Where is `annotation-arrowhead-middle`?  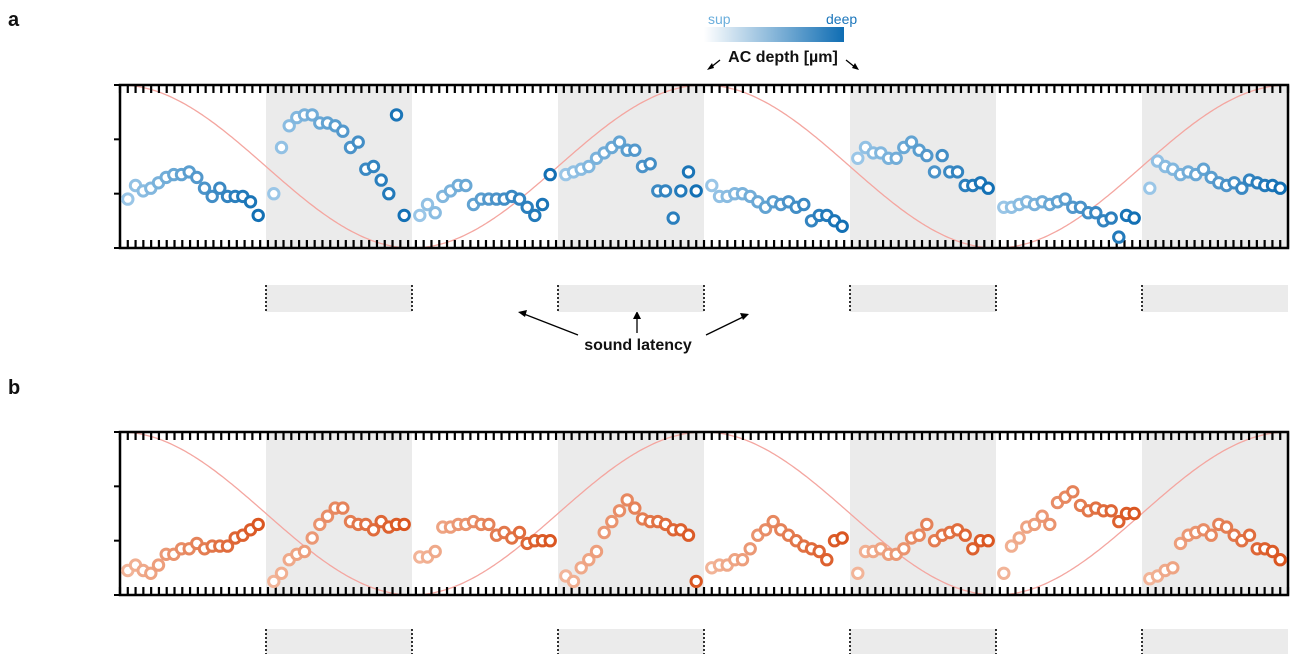
annotation-arrowhead-middle is located at coordinates (637, 315).